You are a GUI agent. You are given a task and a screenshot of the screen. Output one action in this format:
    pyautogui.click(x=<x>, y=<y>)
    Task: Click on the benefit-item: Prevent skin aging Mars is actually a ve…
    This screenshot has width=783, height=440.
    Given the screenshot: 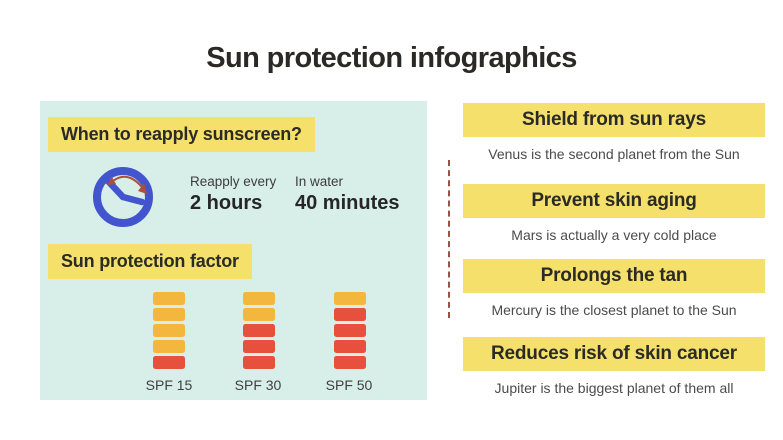 What is the action you would take?
    pyautogui.click(x=614, y=213)
    